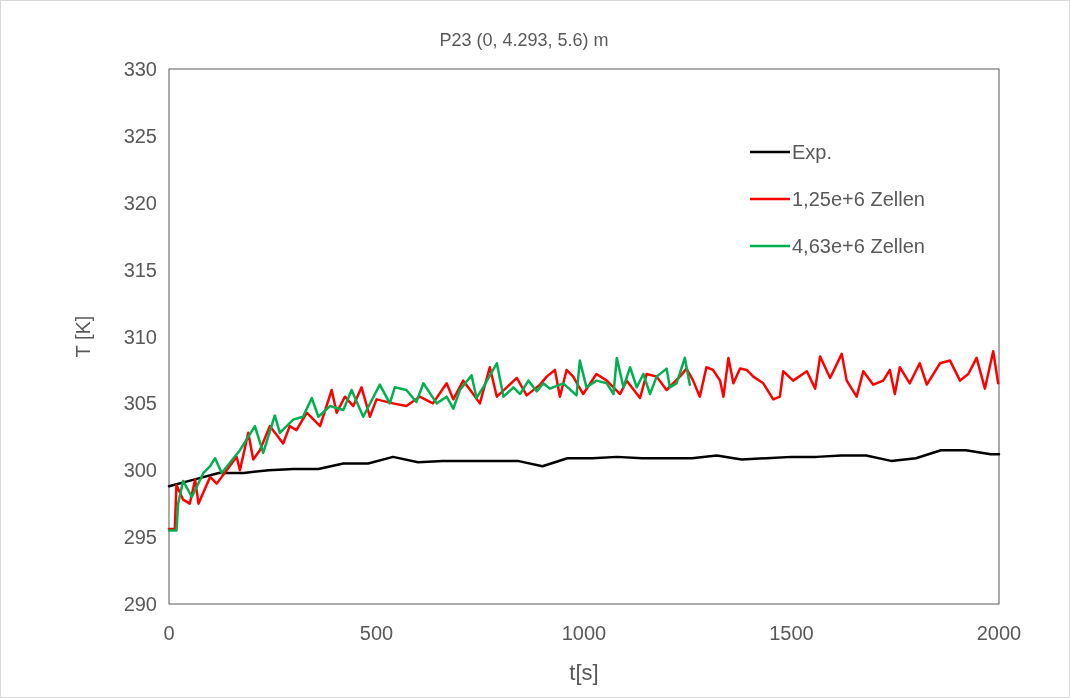 The width and height of the screenshot is (1070, 698). Describe the element at coordinates (791, 633) in the screenshot. I see `x-tick-label: 1500` at that location.